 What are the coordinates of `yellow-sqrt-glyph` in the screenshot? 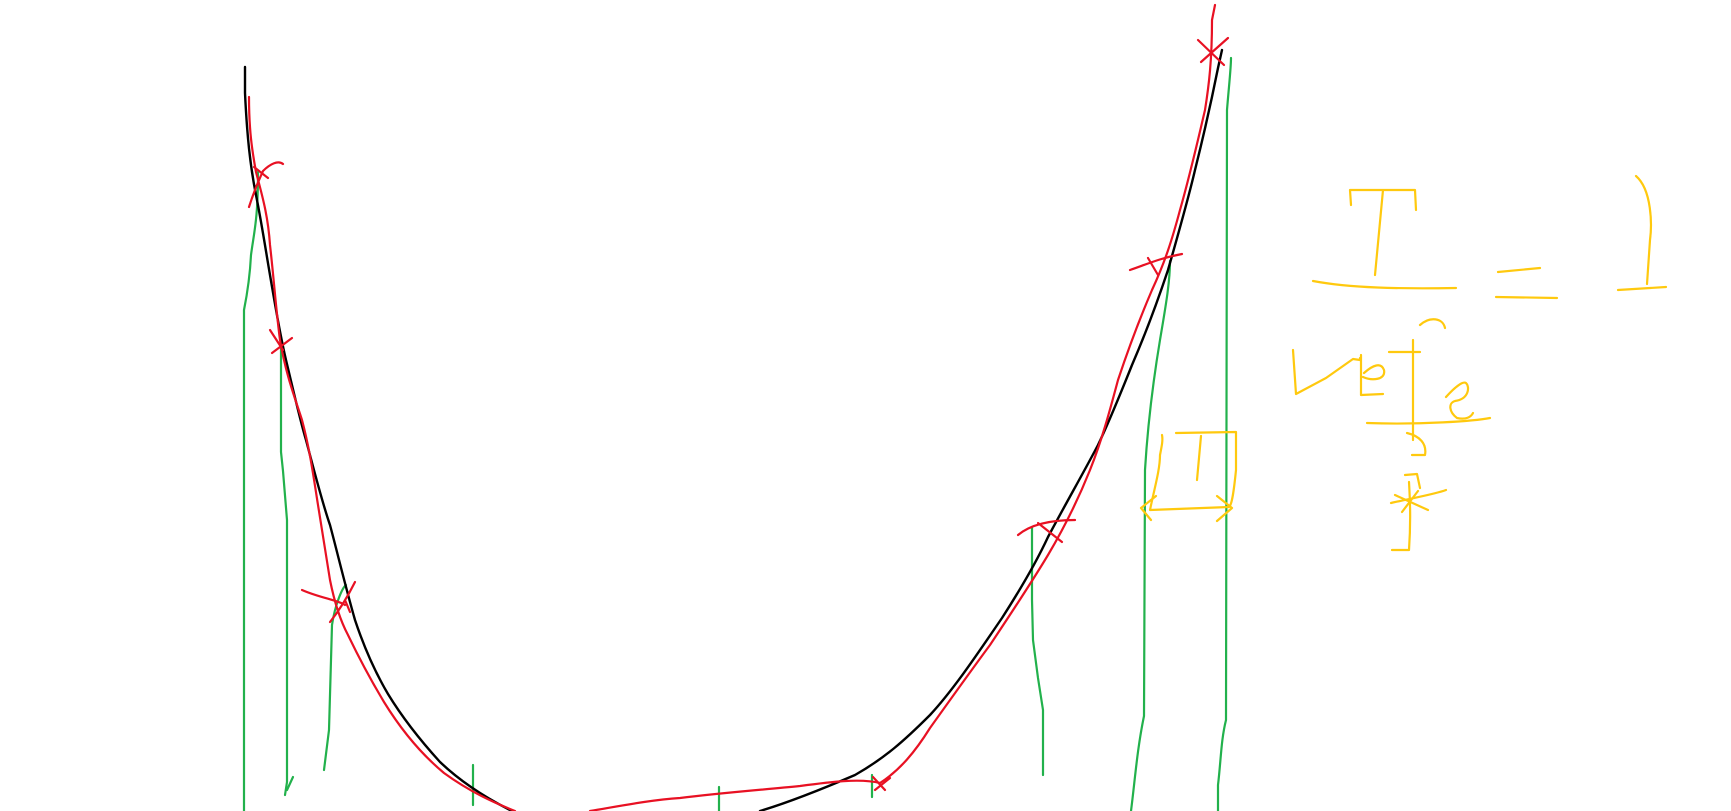 It's located at (1326, 372).